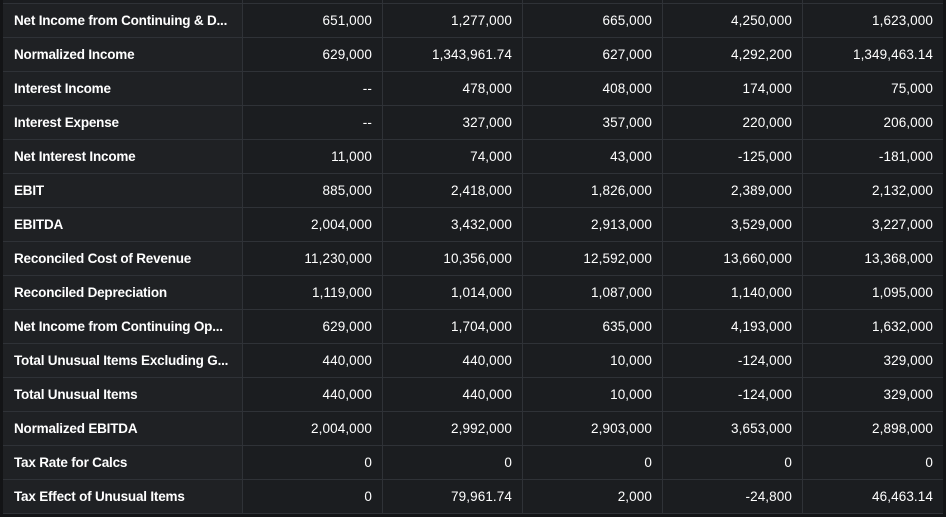 Image resolution: width=946 pixels, height=517 pixels. I want to click on row-value-col-1: 11,000, so click(313, 156).